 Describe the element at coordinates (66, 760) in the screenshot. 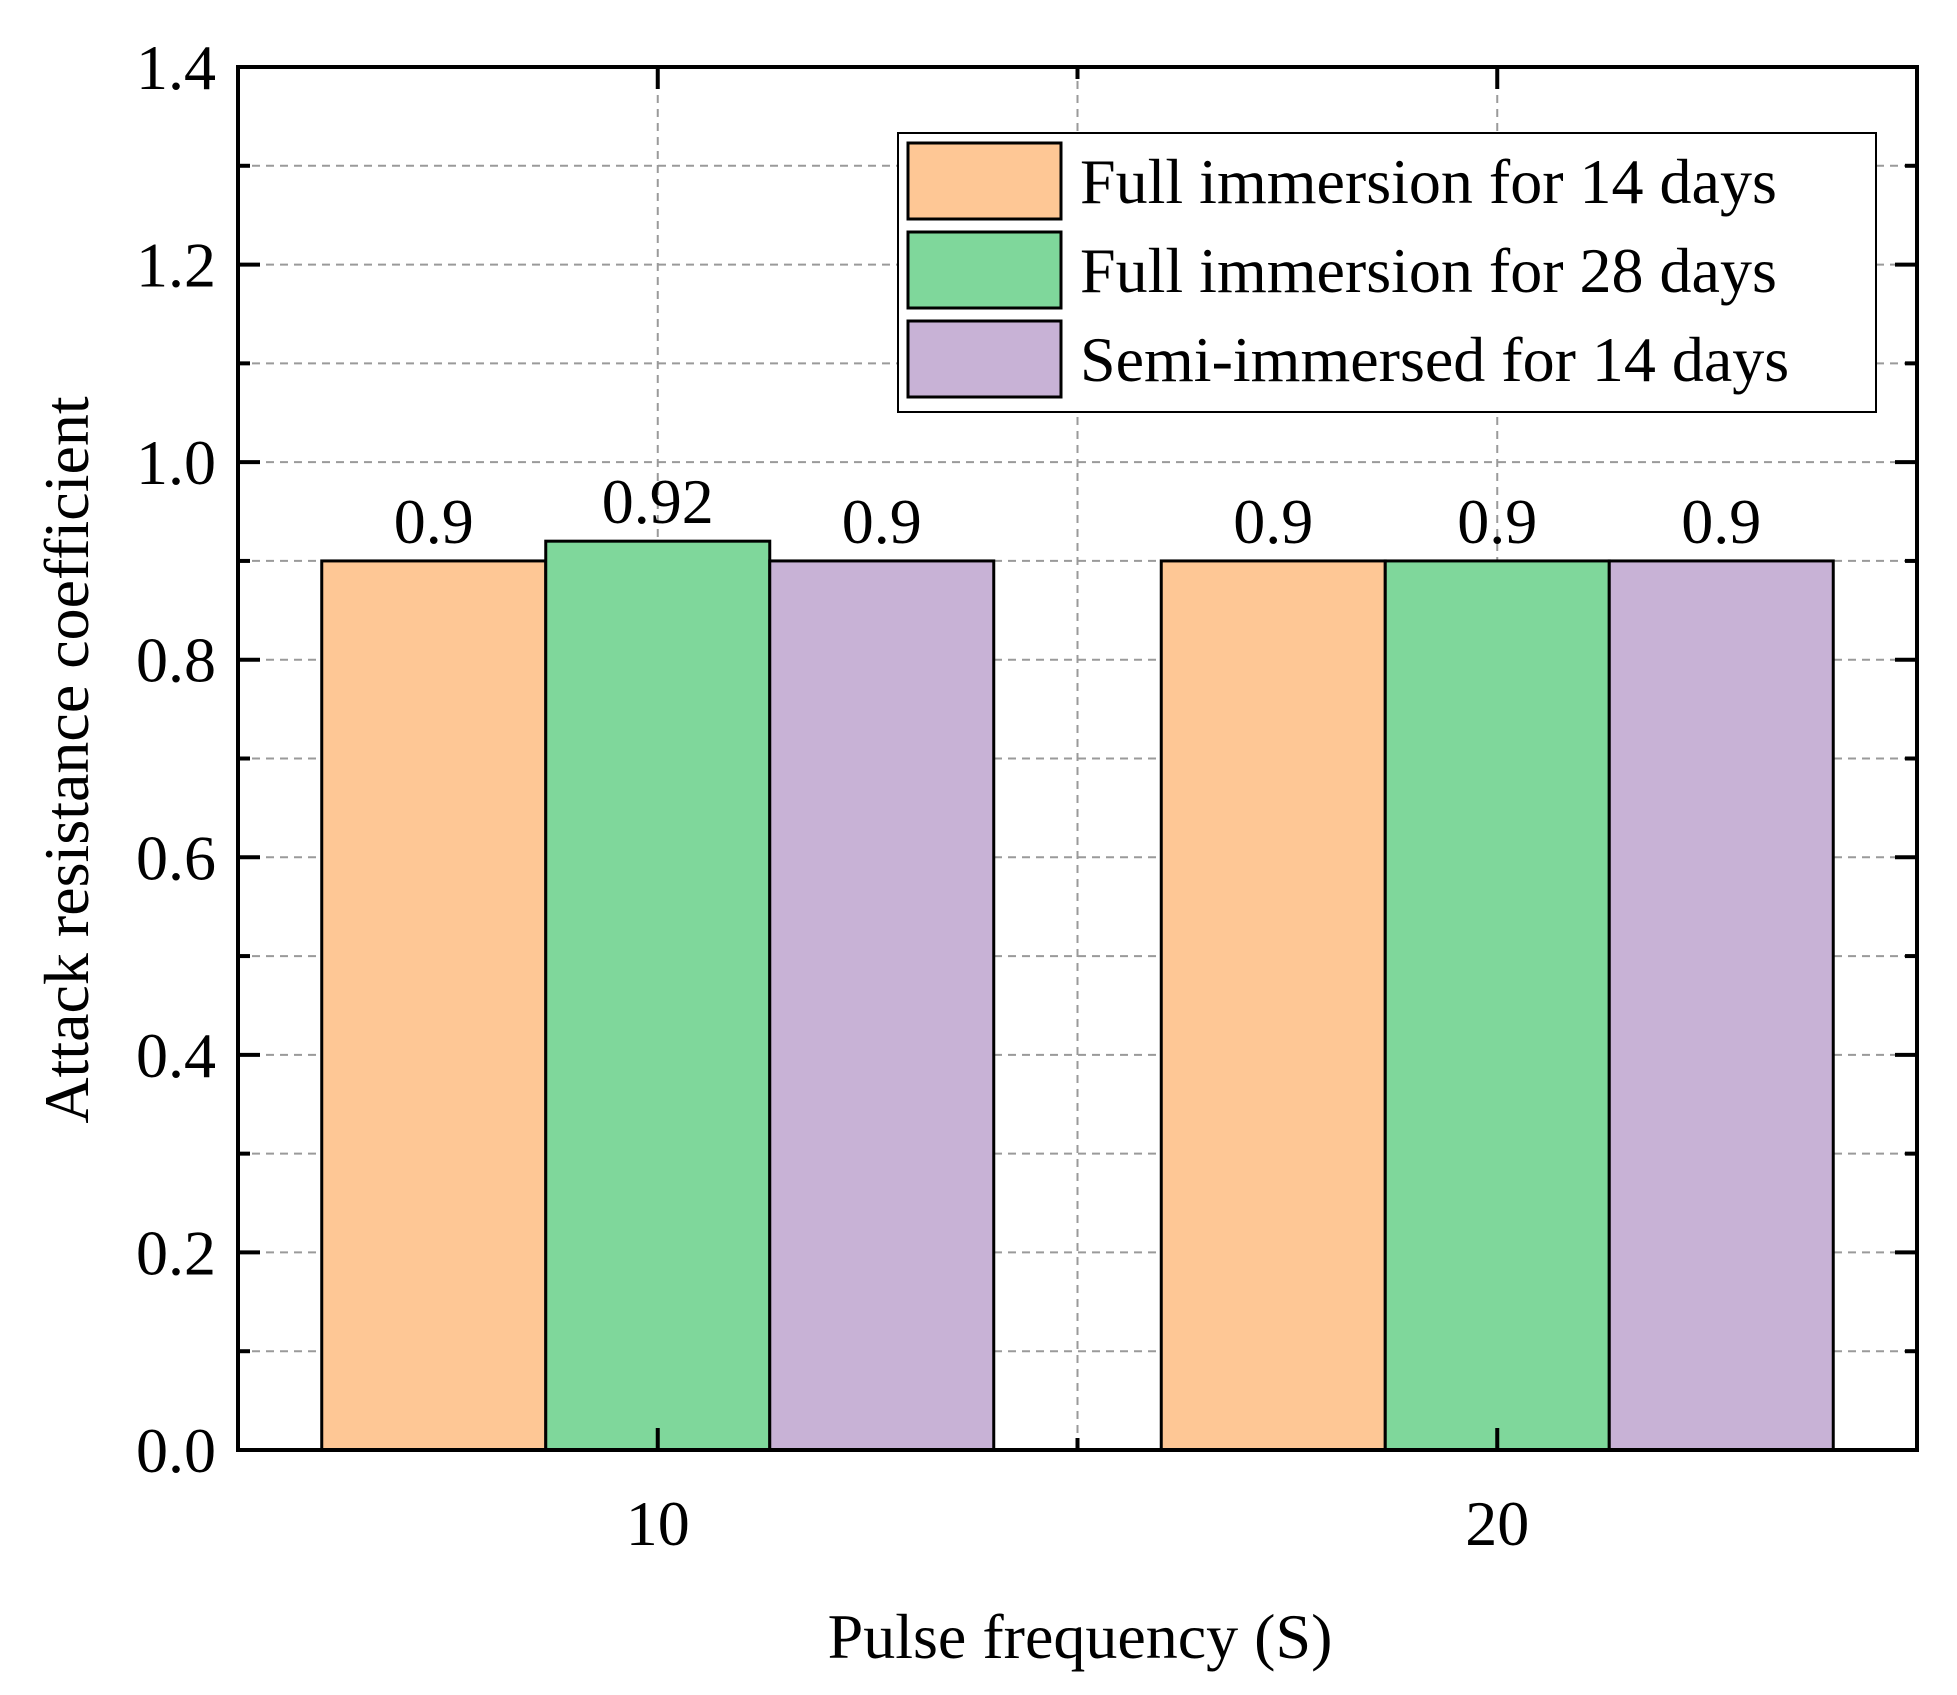

I see `y-axis-label: Attack resistance coefficient` at that location.